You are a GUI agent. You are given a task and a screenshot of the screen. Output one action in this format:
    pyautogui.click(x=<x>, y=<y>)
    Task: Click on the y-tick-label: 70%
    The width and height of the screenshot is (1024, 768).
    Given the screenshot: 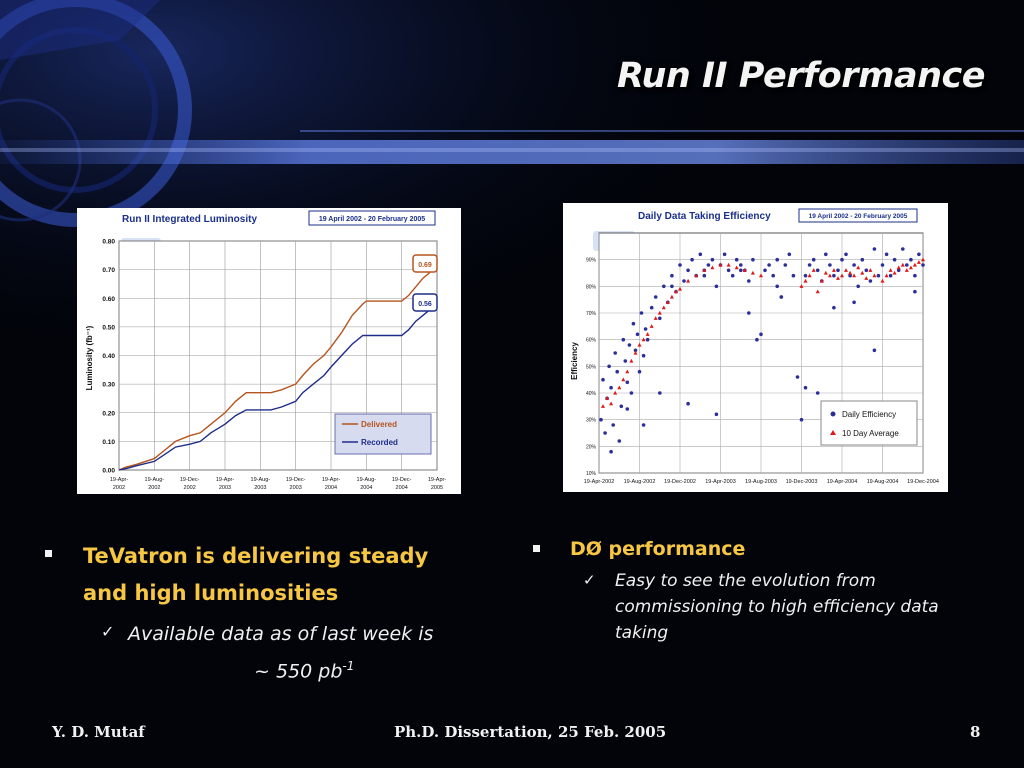 What is the action you would take?
    pyautogui.click(x=591, y=314)
    